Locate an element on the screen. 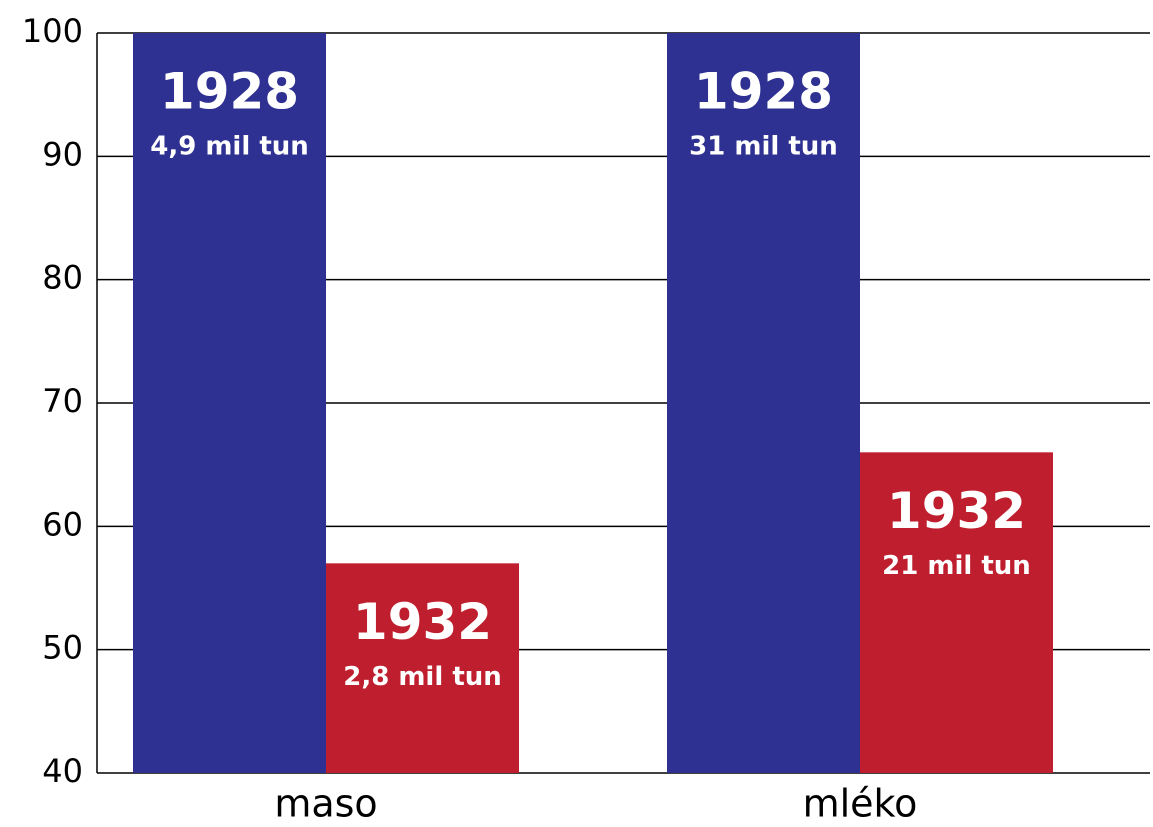  x-tick-label: maso is located at coordinates (325, 804).